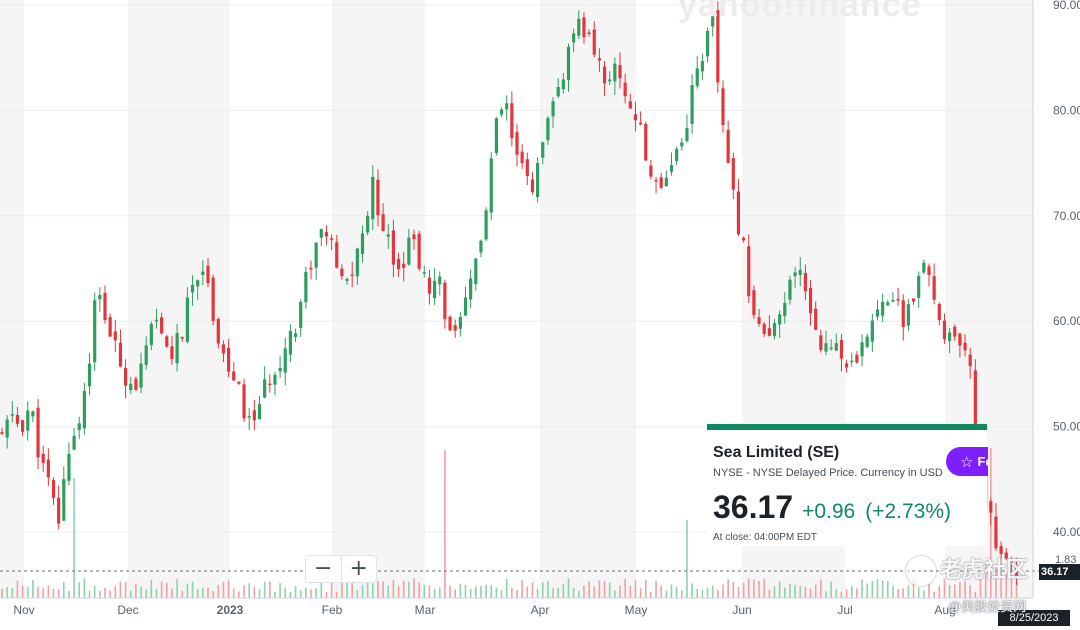  Describe the element at coordinates (776, 452) in the screenshot. I see `company-name: Sea Limited (SE)` at that location.